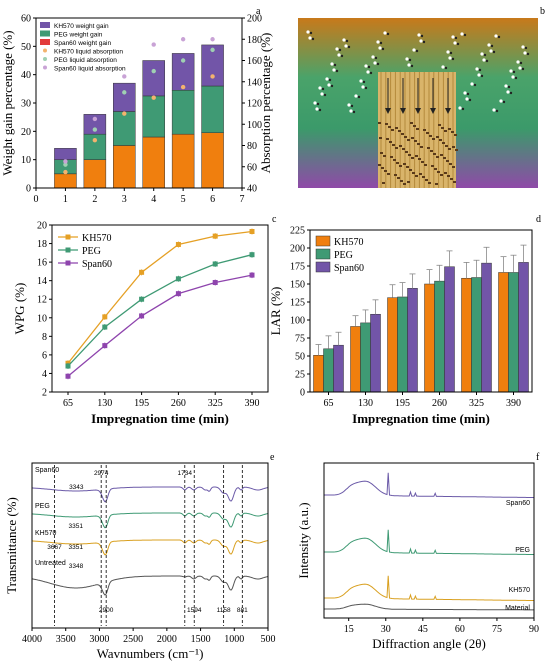 This screenshot has height=672, width=550. What do you see at coordinates (224, 610) in the screenshot?
I see `peak-label-e-9: 1158` at bounding box center [224, 610].